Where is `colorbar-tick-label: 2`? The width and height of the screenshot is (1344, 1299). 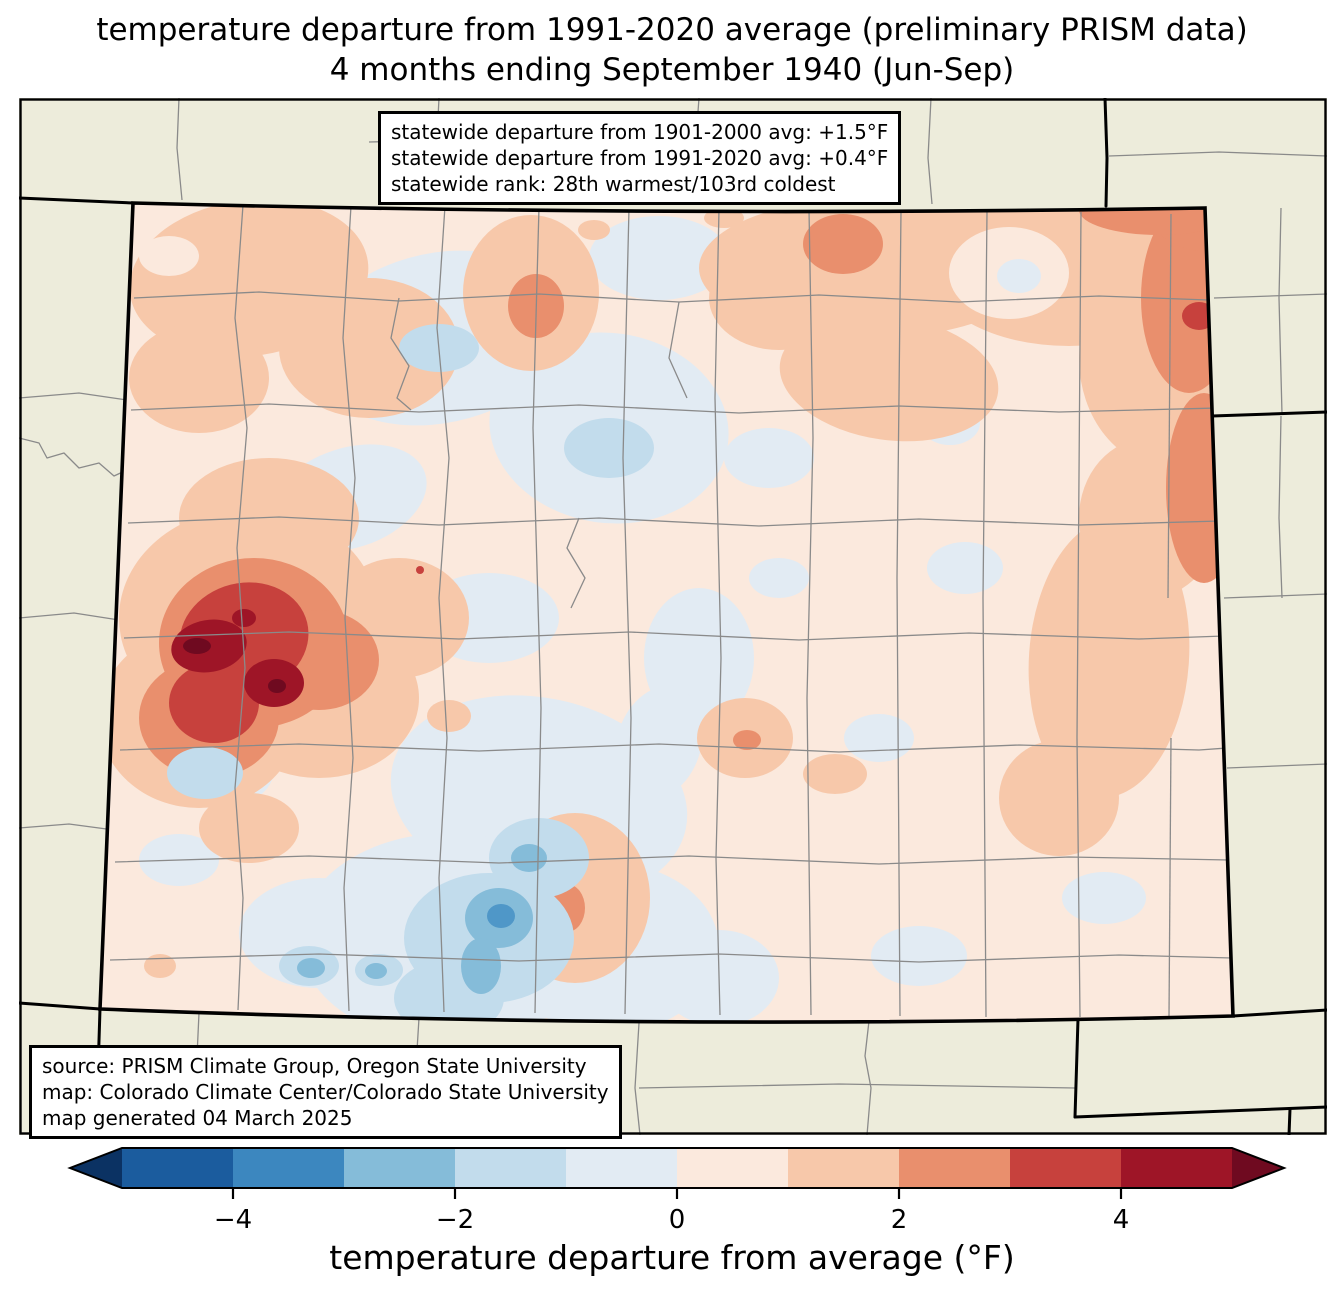
colorbar-tick-label: 2 is located at coordinates (899, 1220).